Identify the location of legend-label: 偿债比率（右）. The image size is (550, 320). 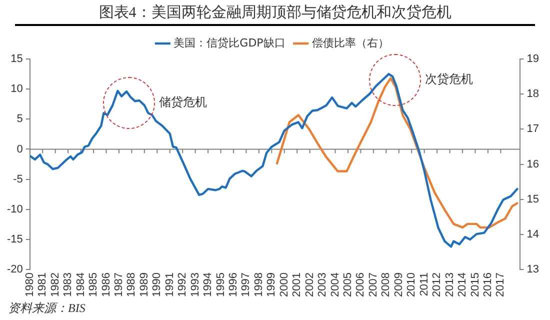
(350, 43).